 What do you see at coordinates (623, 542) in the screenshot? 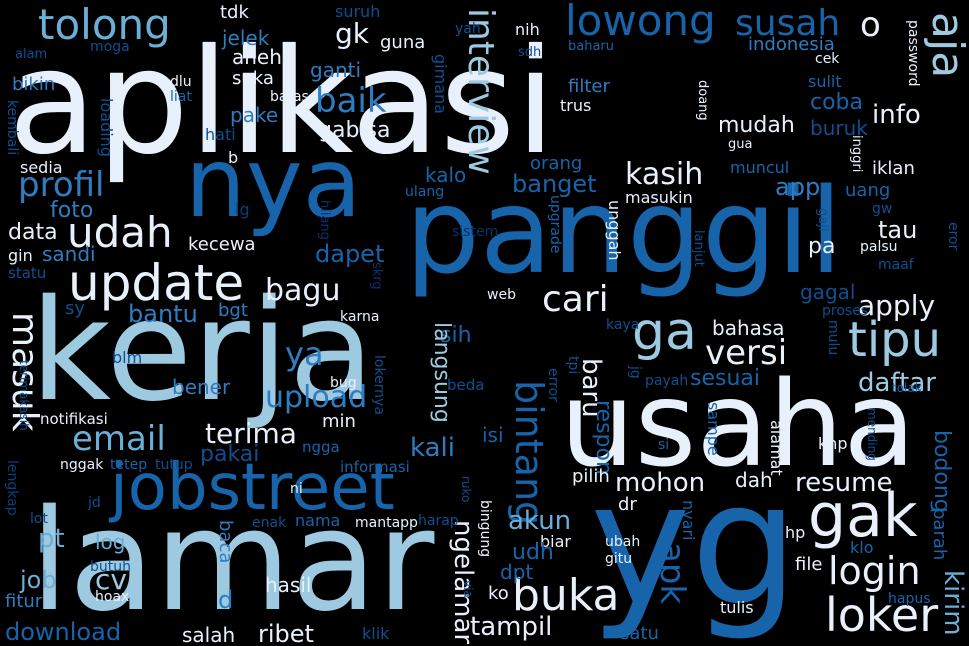
I see `word-ubah: ubah` at bounding box center [623, 542].